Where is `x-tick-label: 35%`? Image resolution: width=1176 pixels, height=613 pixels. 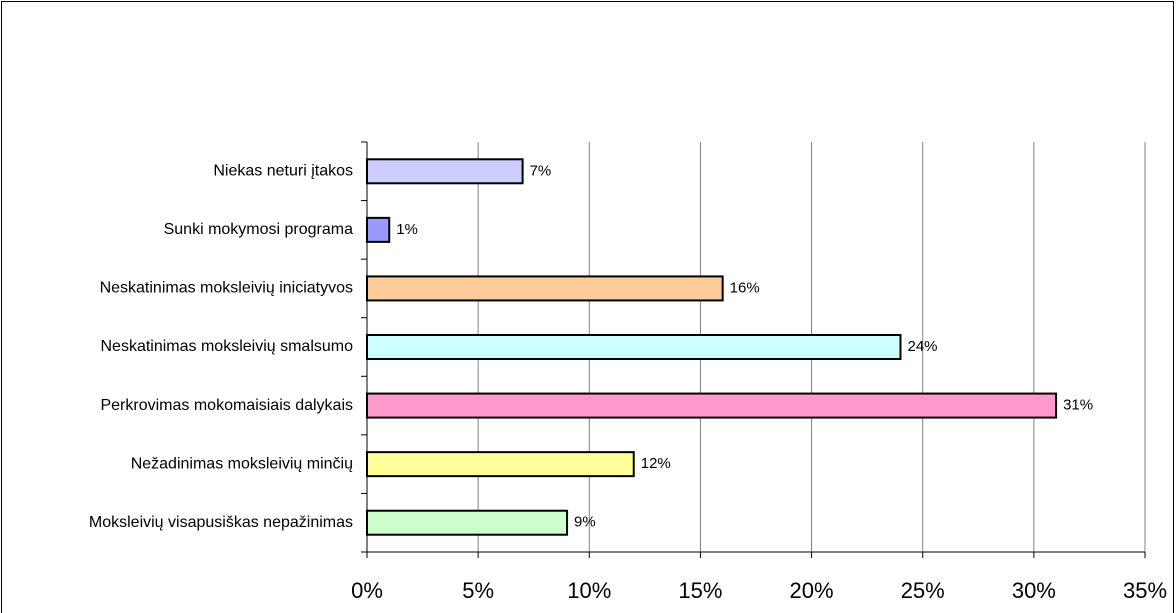
x-tick-label: 35% is located at coordinates (1145, 590).